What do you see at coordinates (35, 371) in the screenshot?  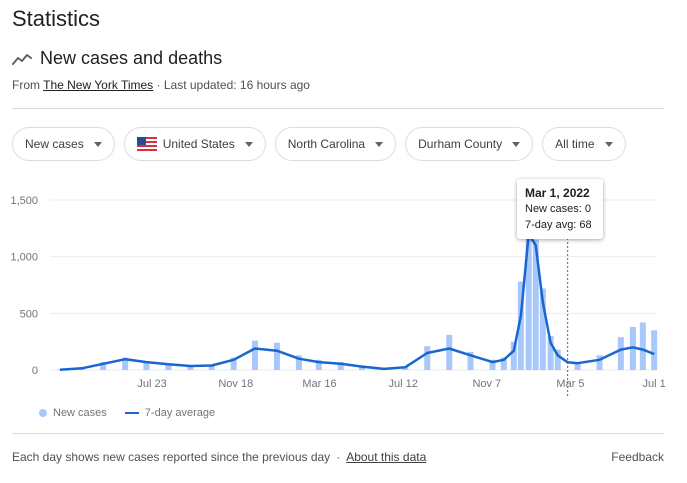 I see `y-tick-label: 0` at bounding box center [35, 371].